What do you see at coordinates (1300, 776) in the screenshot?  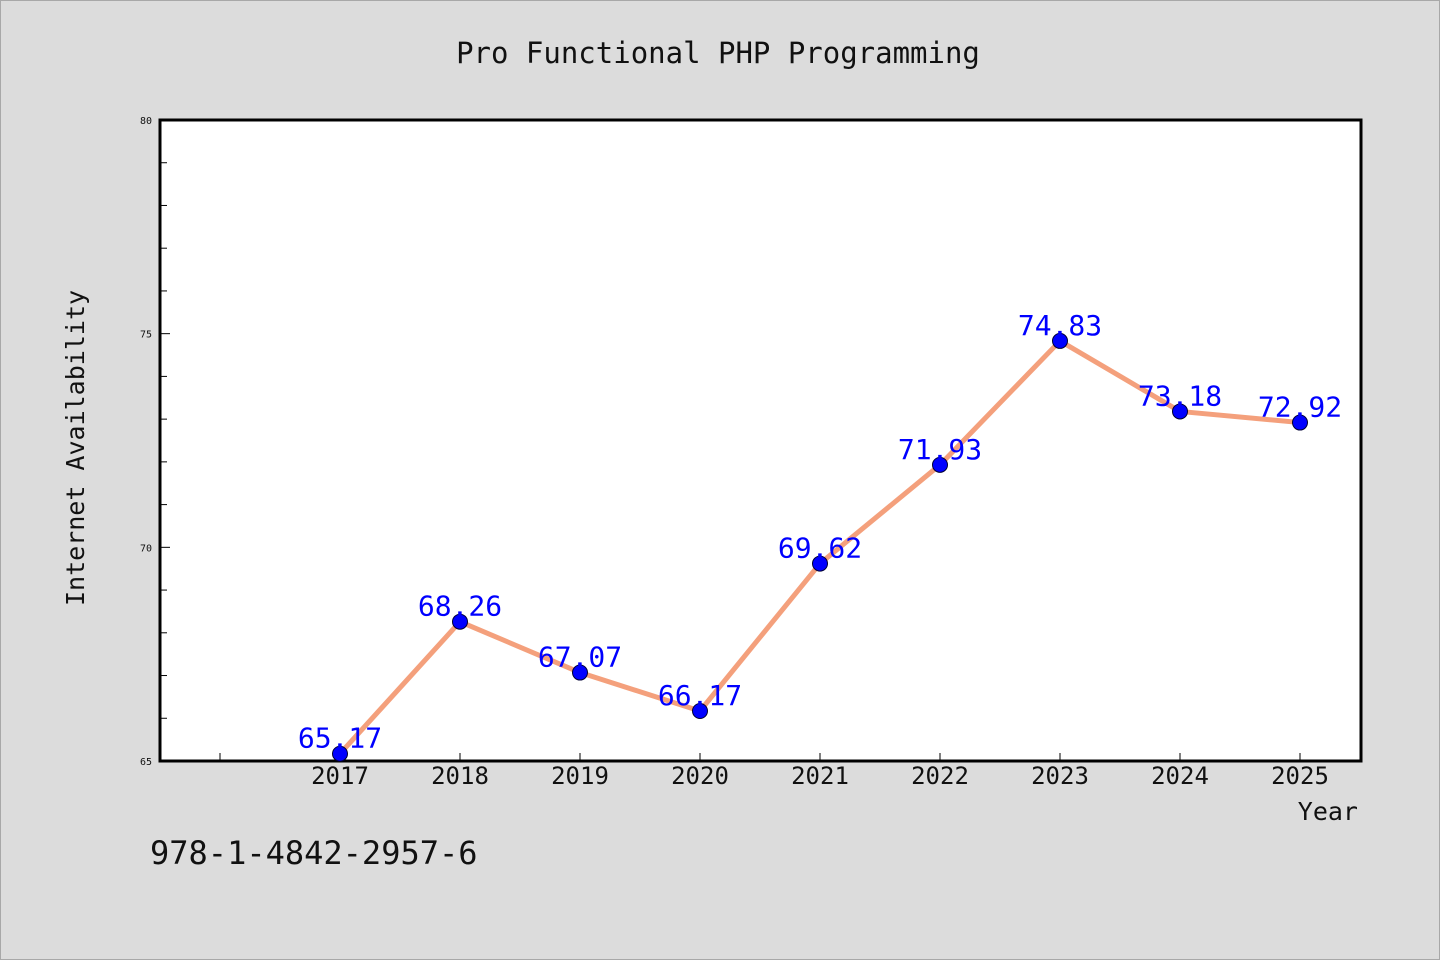 I see `x-tick-label: 2025` at bounding box center [1300, 776].